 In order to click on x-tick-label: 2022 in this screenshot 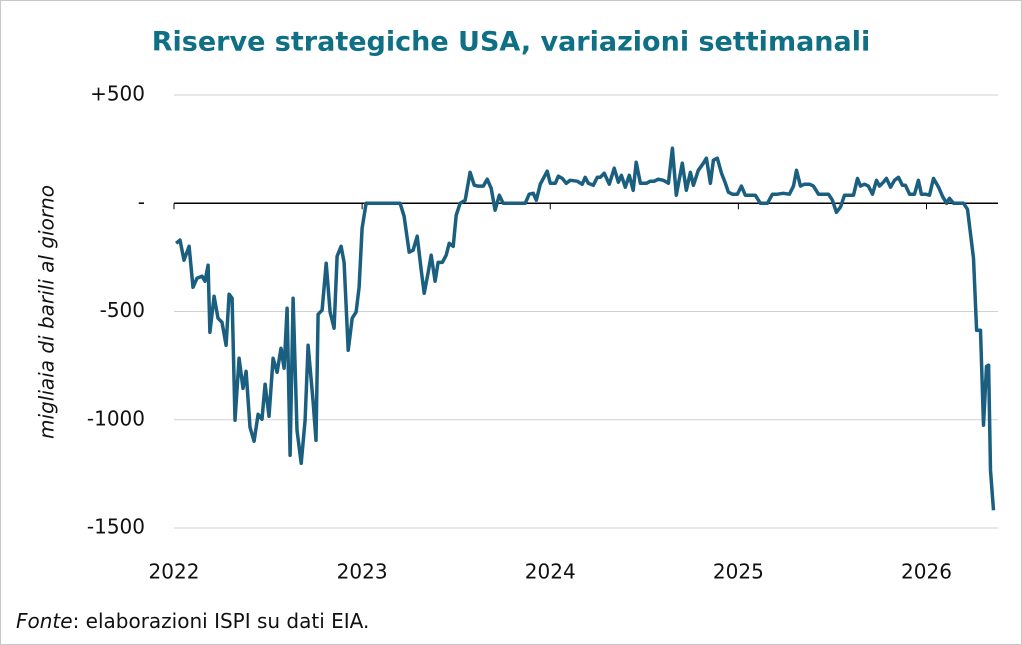, I will do `click(174, 572)`.